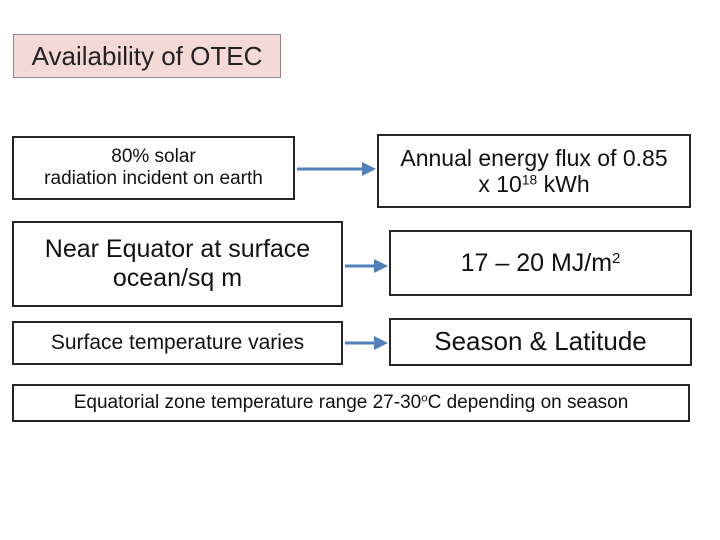 Image resolution: width=720 pixels, height=540 pixels. Describe the element at coordinates (177, 249) in the screenshot. I see `equator-surface-line-1: Near Equator at surface` at that location.